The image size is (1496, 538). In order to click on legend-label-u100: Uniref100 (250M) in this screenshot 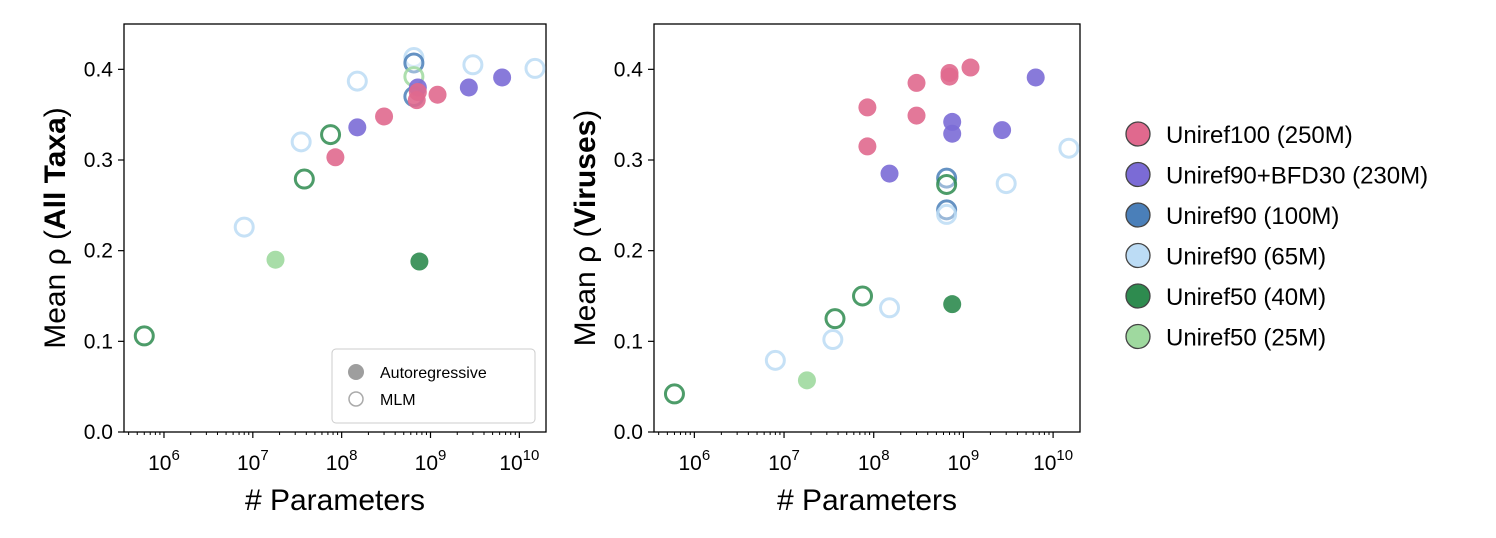, I will do `click(1259, 135)`.